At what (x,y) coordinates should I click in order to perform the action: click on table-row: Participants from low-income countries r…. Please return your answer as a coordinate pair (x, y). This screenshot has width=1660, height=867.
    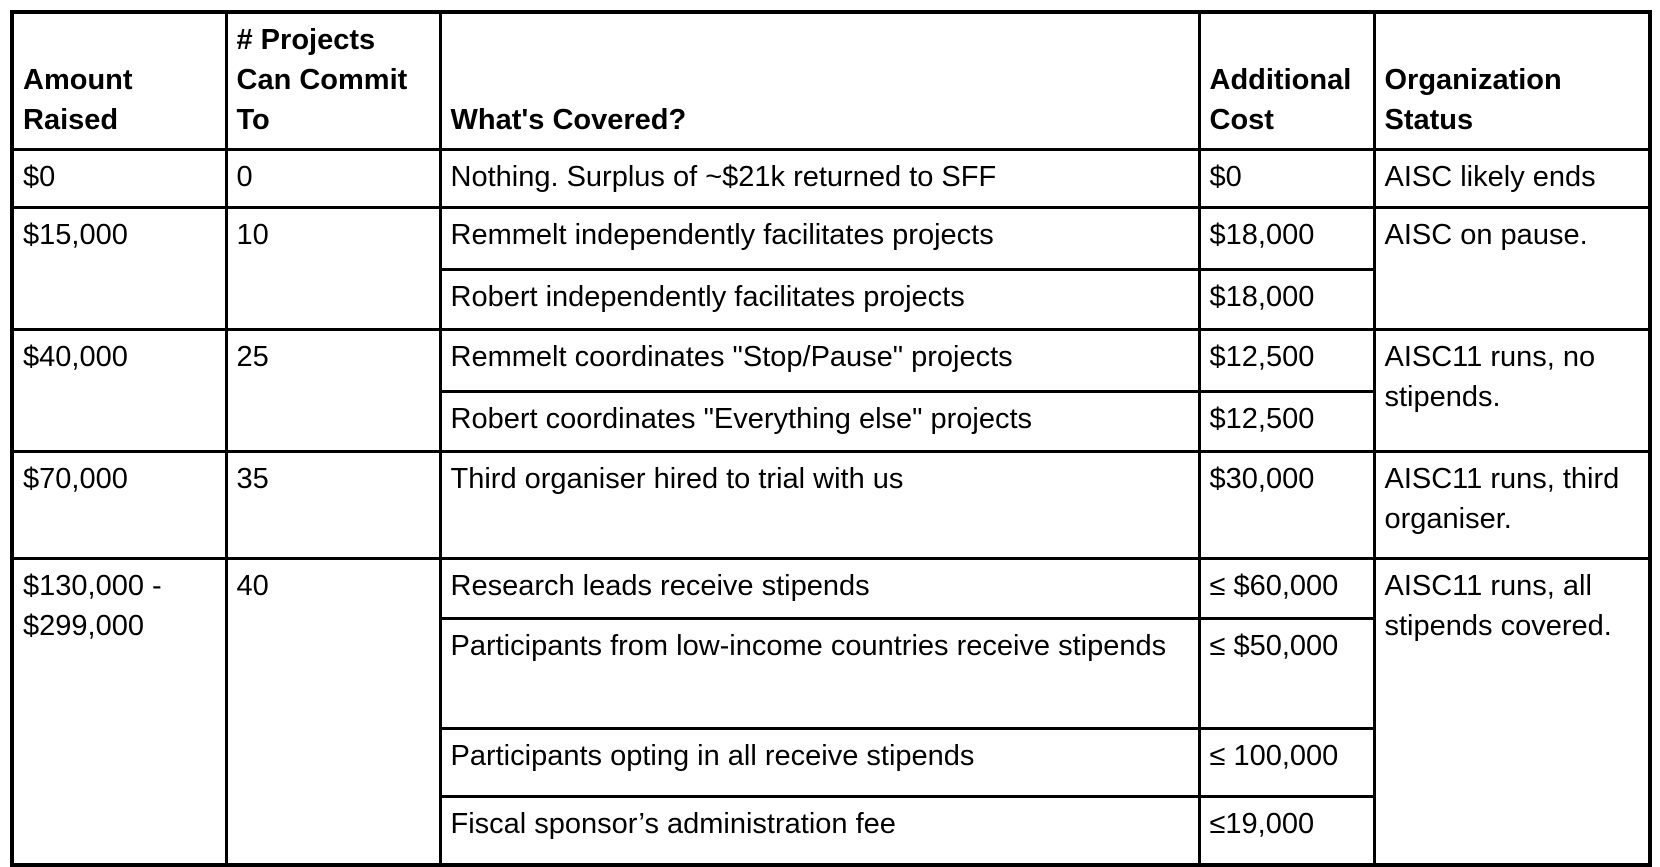
    Looking at the image, I should click on (831, 674).